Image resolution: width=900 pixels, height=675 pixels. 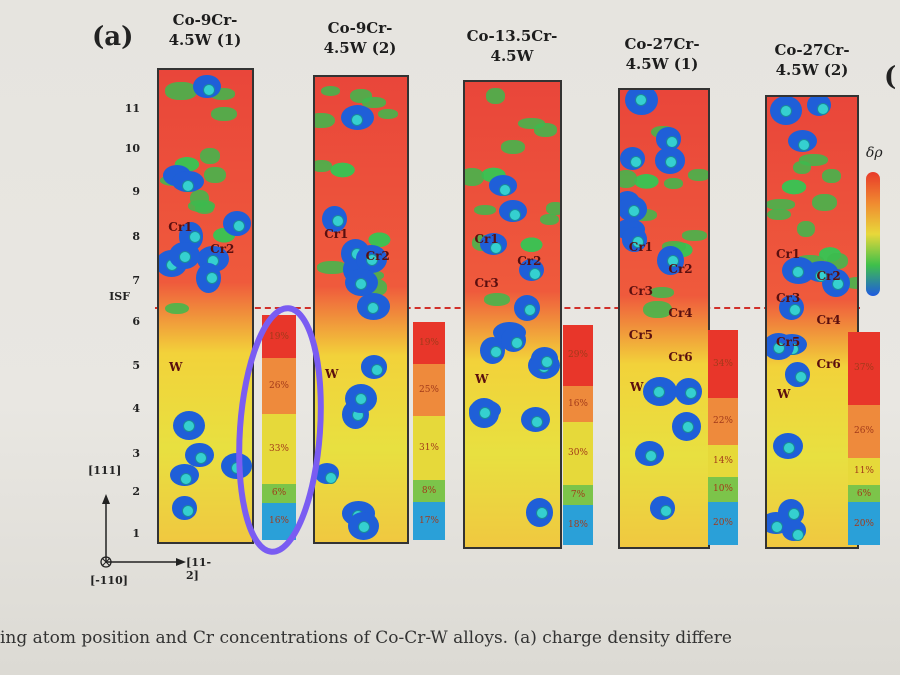 I want to click on cr-concentration-bar: 37% 26% 11% 6% 20%, so click(x=864, y=438).